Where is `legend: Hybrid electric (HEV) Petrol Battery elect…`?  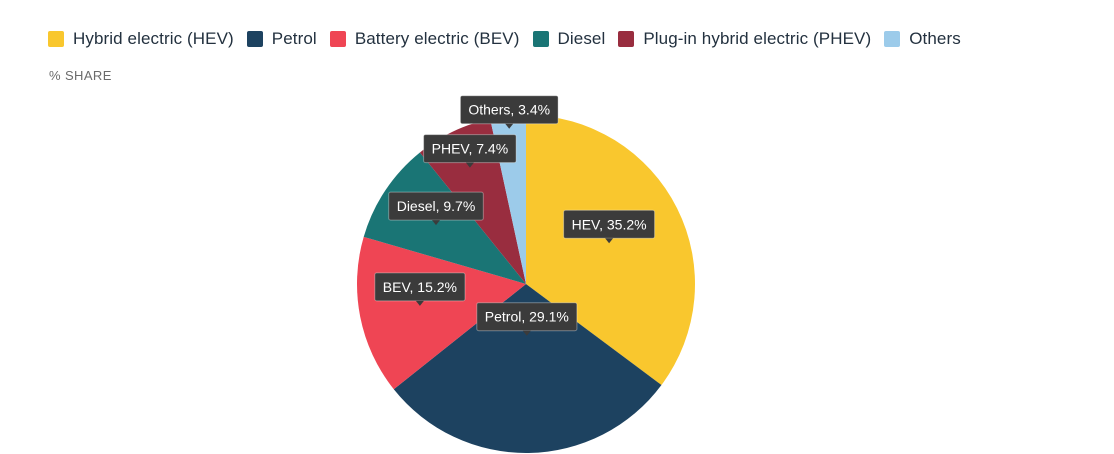 legend: Hybrid electric (HEV) Petrol Battery elect… is located at coordinates (511, 39).